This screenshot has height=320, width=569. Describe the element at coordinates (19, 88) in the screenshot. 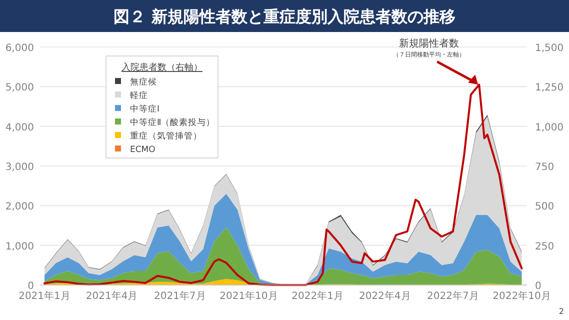

I see `y-tick-label: 5,000` at that location.